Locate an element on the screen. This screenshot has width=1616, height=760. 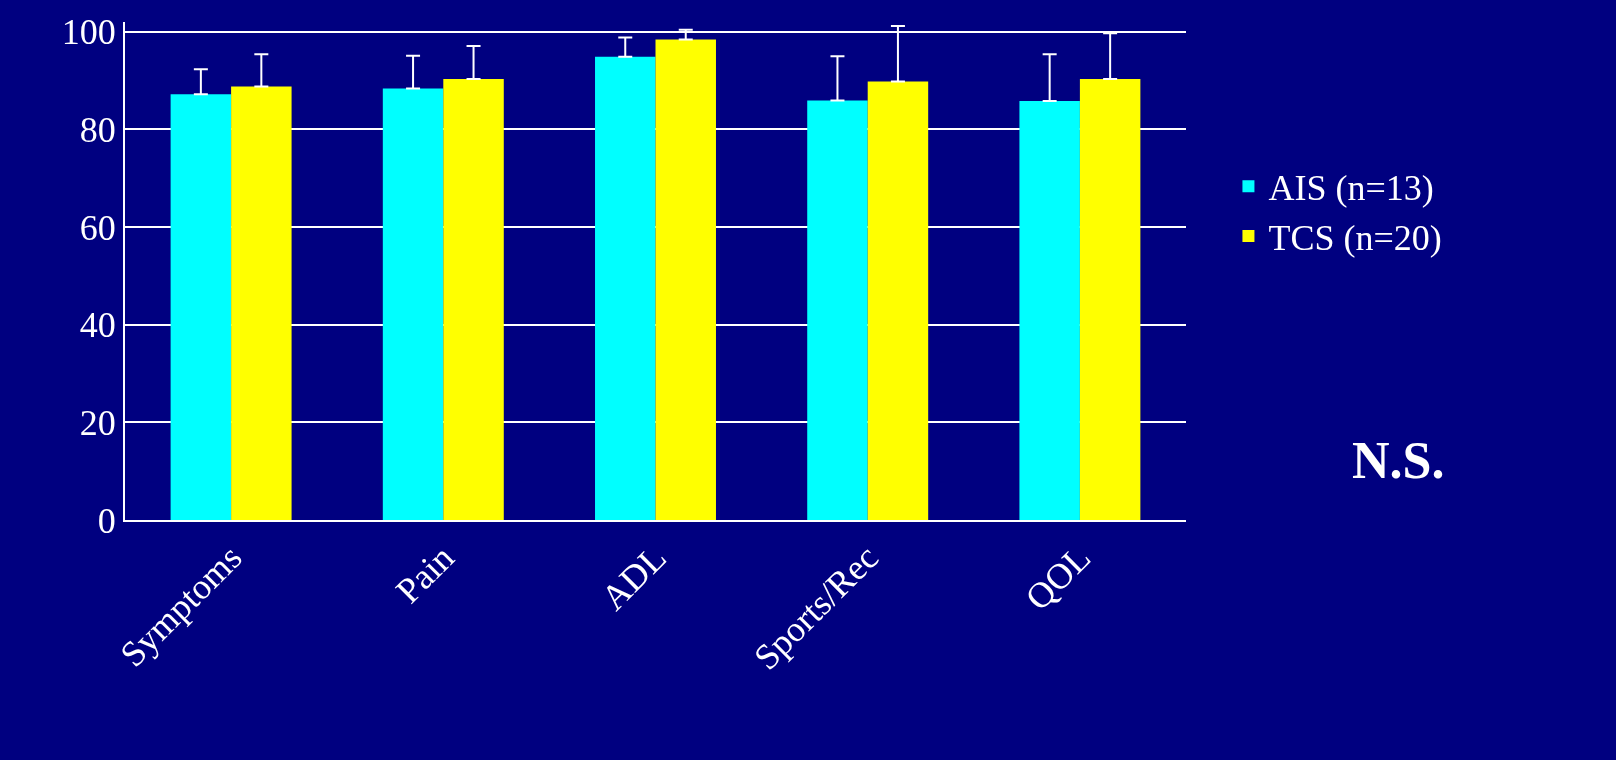
x-tick-label: ADL is located at coordinates (633, 577).